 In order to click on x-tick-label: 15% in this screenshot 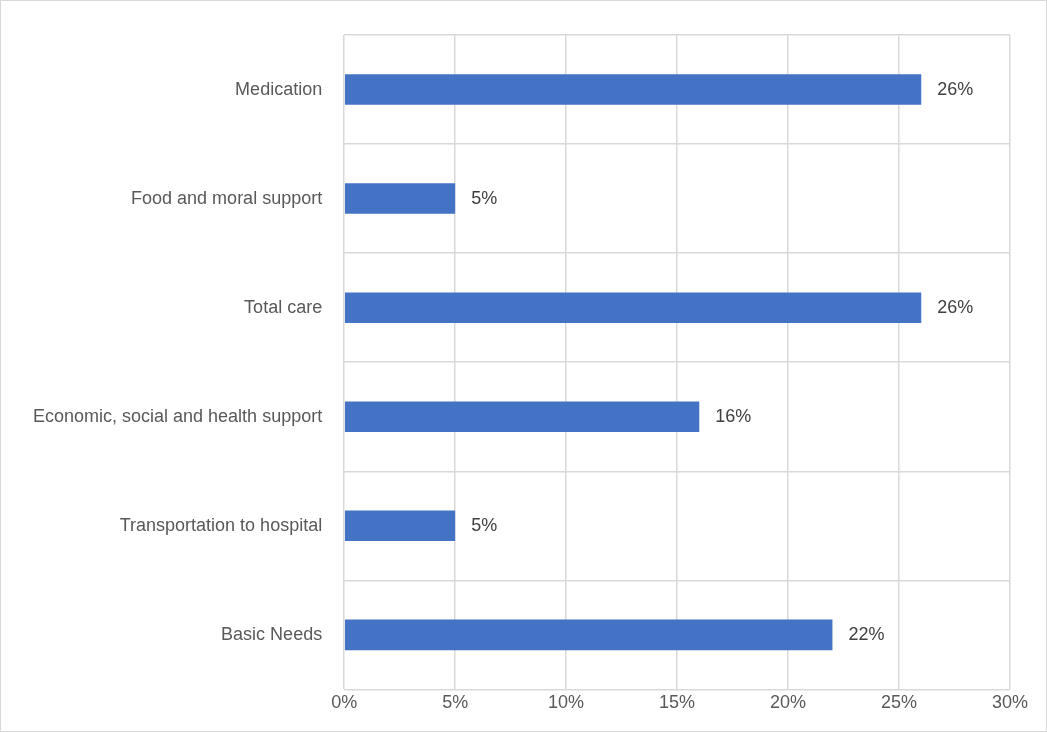, I will do `click(677, 702)`.